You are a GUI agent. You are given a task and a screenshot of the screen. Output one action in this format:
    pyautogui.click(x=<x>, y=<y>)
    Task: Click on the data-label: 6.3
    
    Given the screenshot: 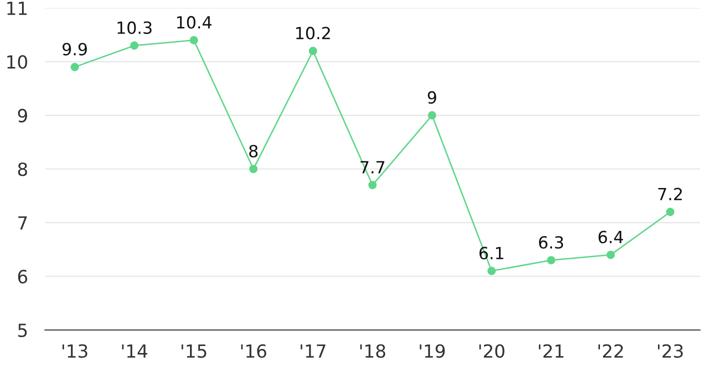 What is the action you would take?
    pyautogui.click(x=551, y=242)
    